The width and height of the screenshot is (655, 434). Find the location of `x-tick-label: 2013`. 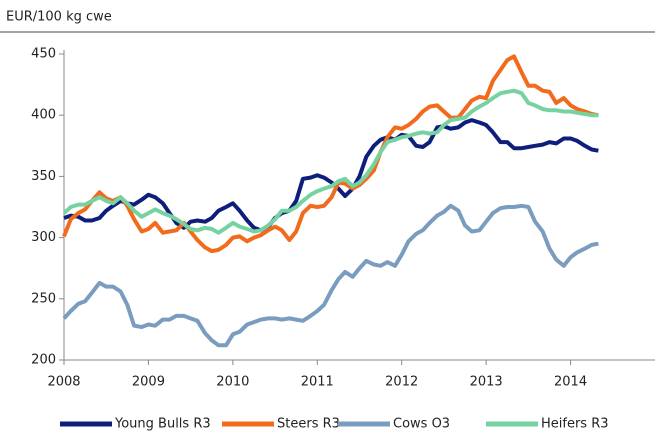

x-tick-label: 2013 is located at coordinates (486, 382).